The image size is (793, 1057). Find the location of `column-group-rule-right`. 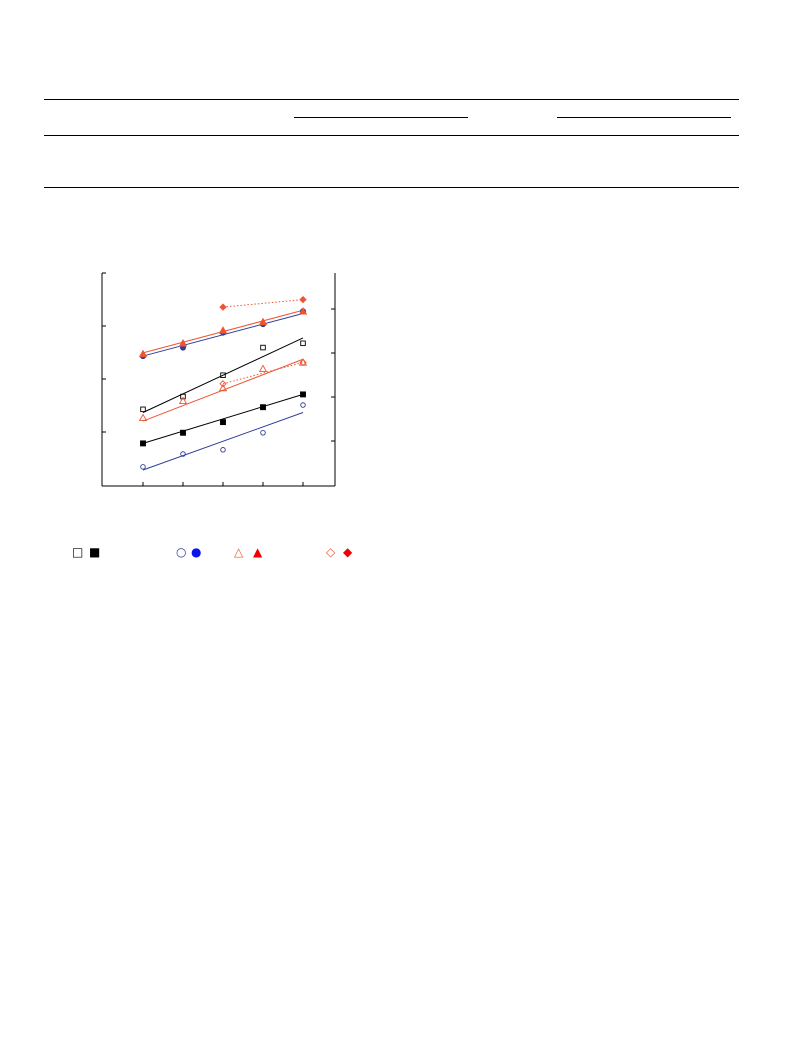

column-group-rule-right is located at coordinates (644, 117).